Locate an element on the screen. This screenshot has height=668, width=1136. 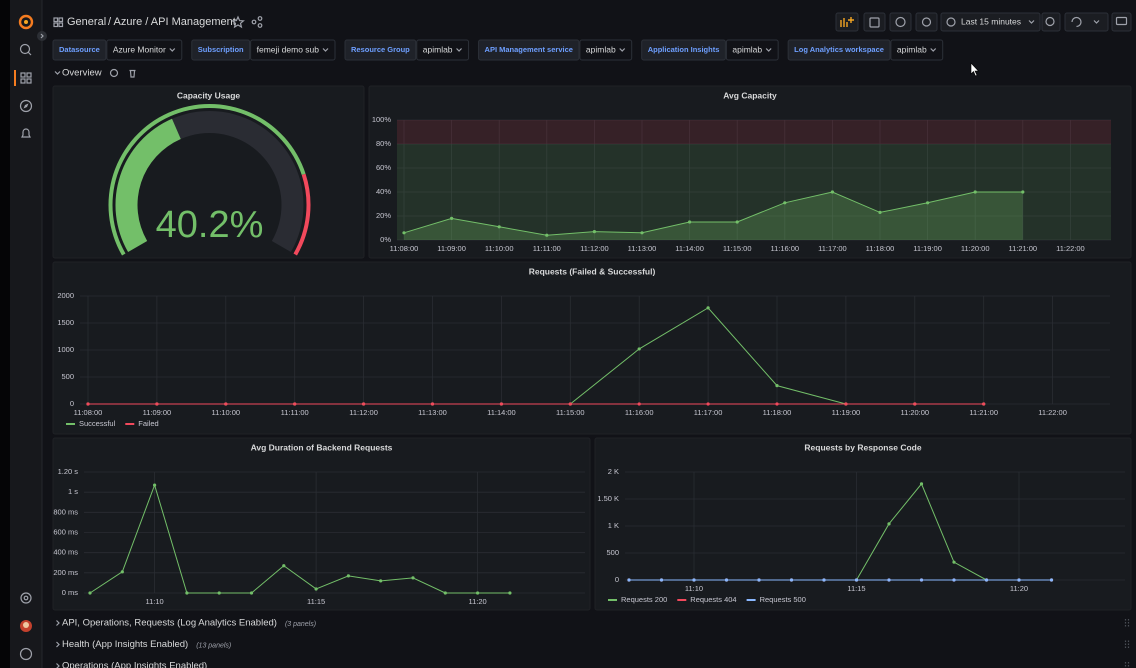
active-indicator is located at coordinates (15, 78).